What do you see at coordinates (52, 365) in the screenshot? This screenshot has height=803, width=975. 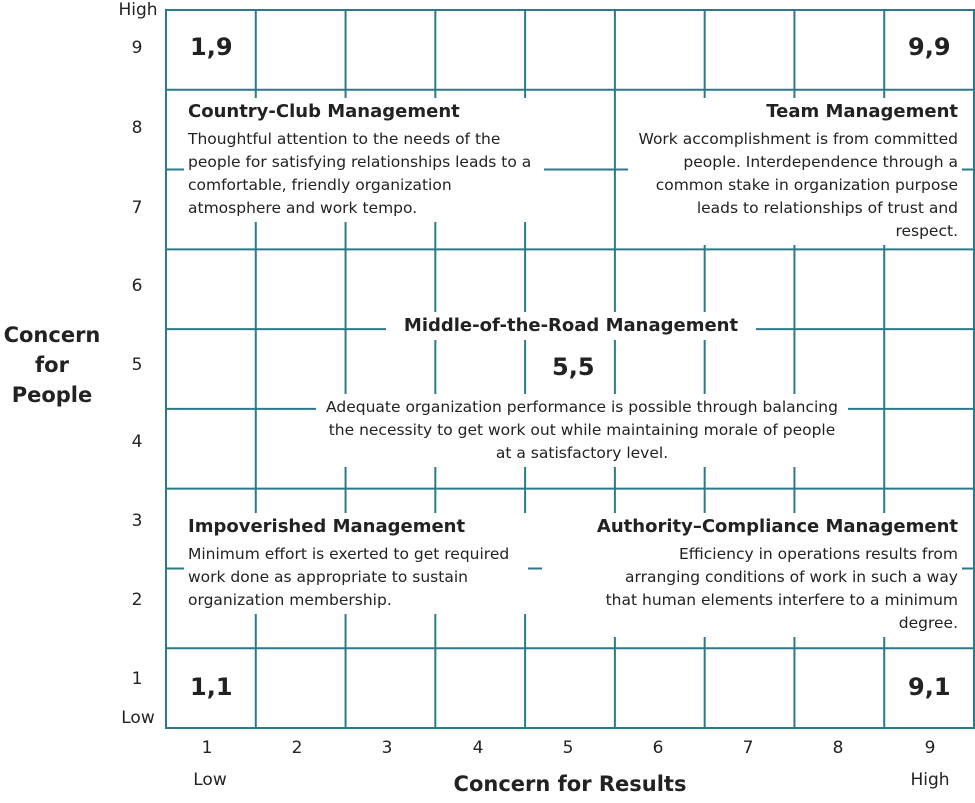 I see `y-axis-title: Concern for People` at bounding box center [52, 365].